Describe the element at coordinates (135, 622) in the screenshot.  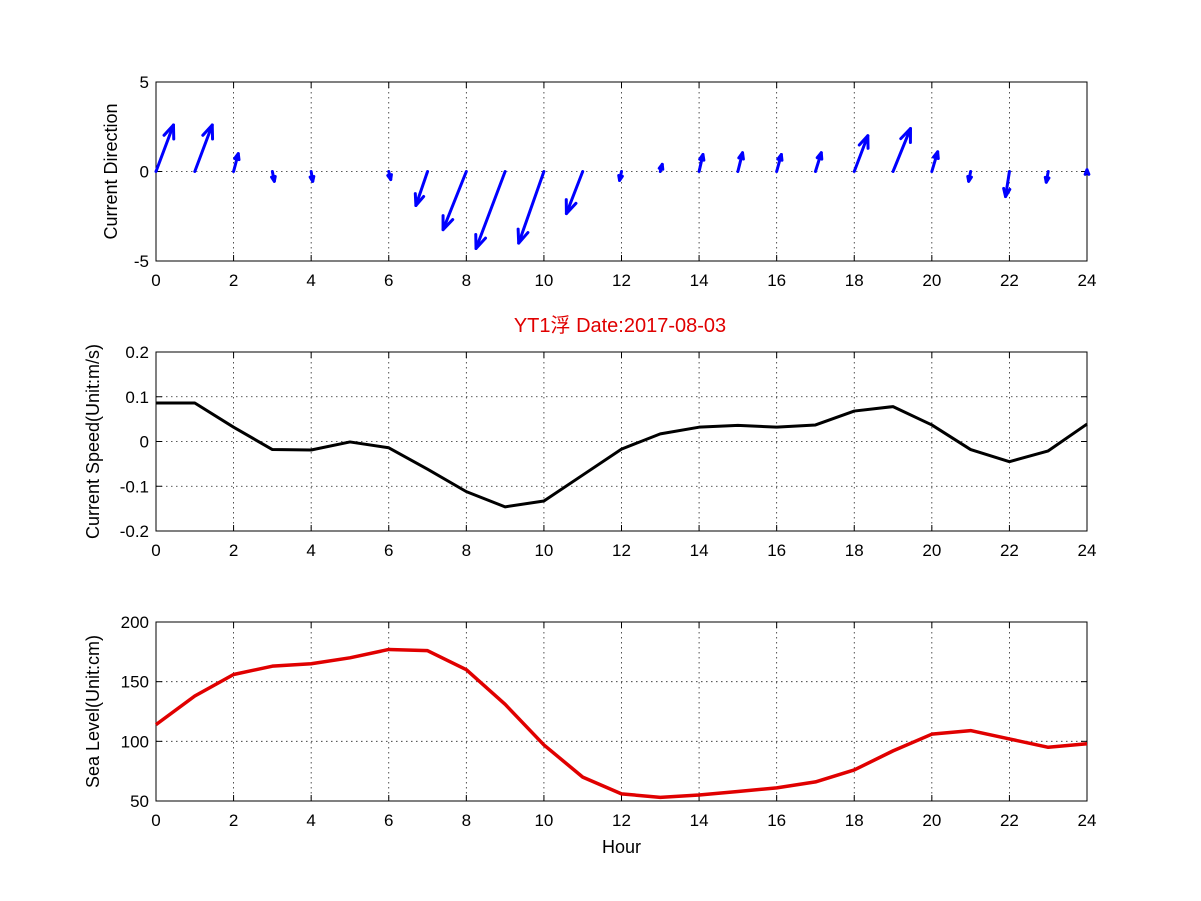
I see `y-tick-label: 200` at that location.